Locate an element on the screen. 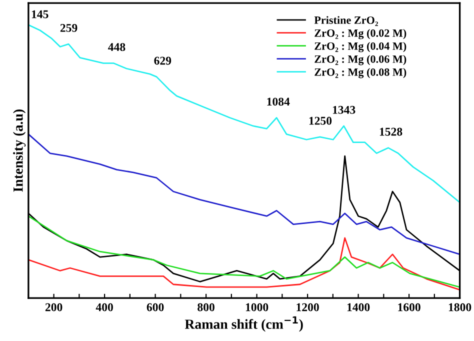  annotation: 629 is located at coordinates (163, 60).